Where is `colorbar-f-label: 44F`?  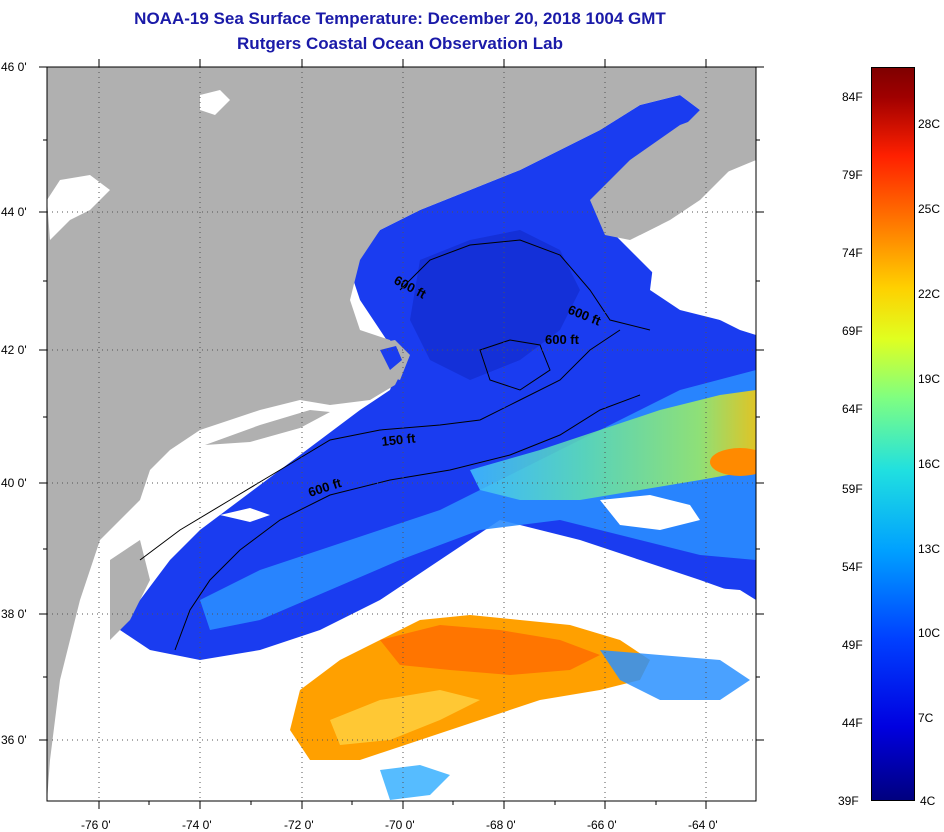 colorbar-f-label: 44F is located at coordinates (852, 723).